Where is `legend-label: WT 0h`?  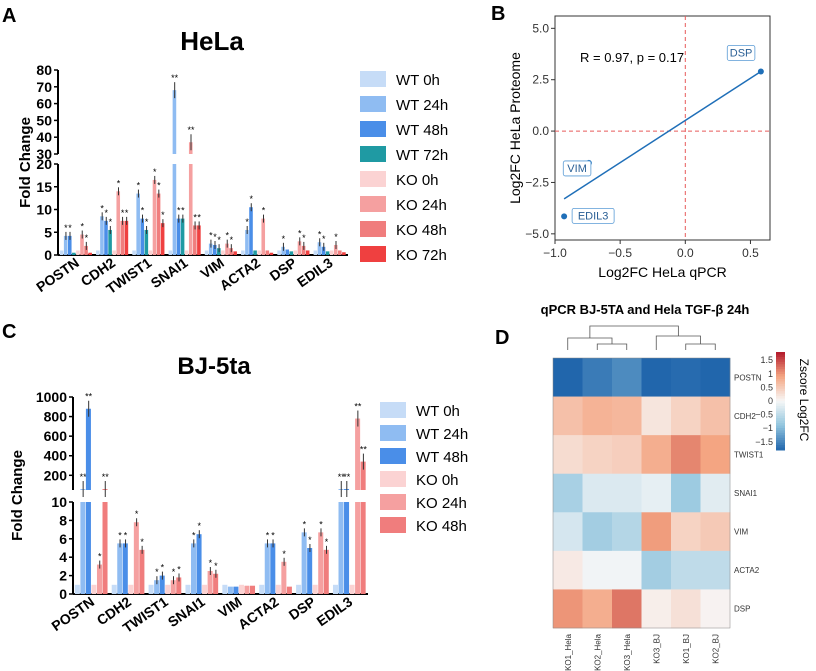 legend-label: WT 0h is located at coordinates (438, 411).